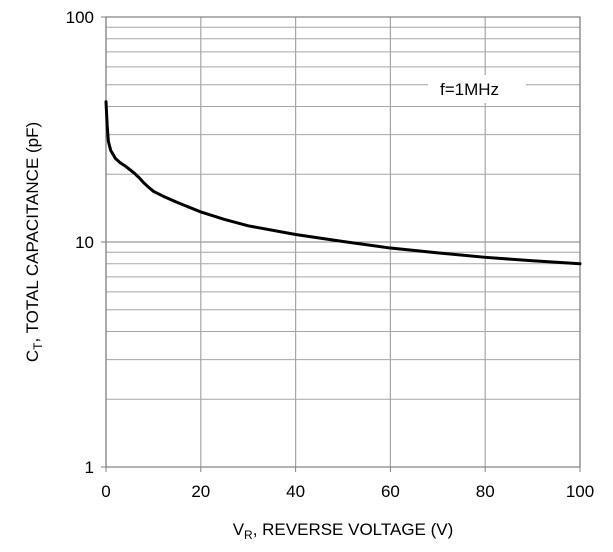  Describe the element at coordinates (32, 356) in the screenshot. I see `y-axis-title-symbol: C` at that location.